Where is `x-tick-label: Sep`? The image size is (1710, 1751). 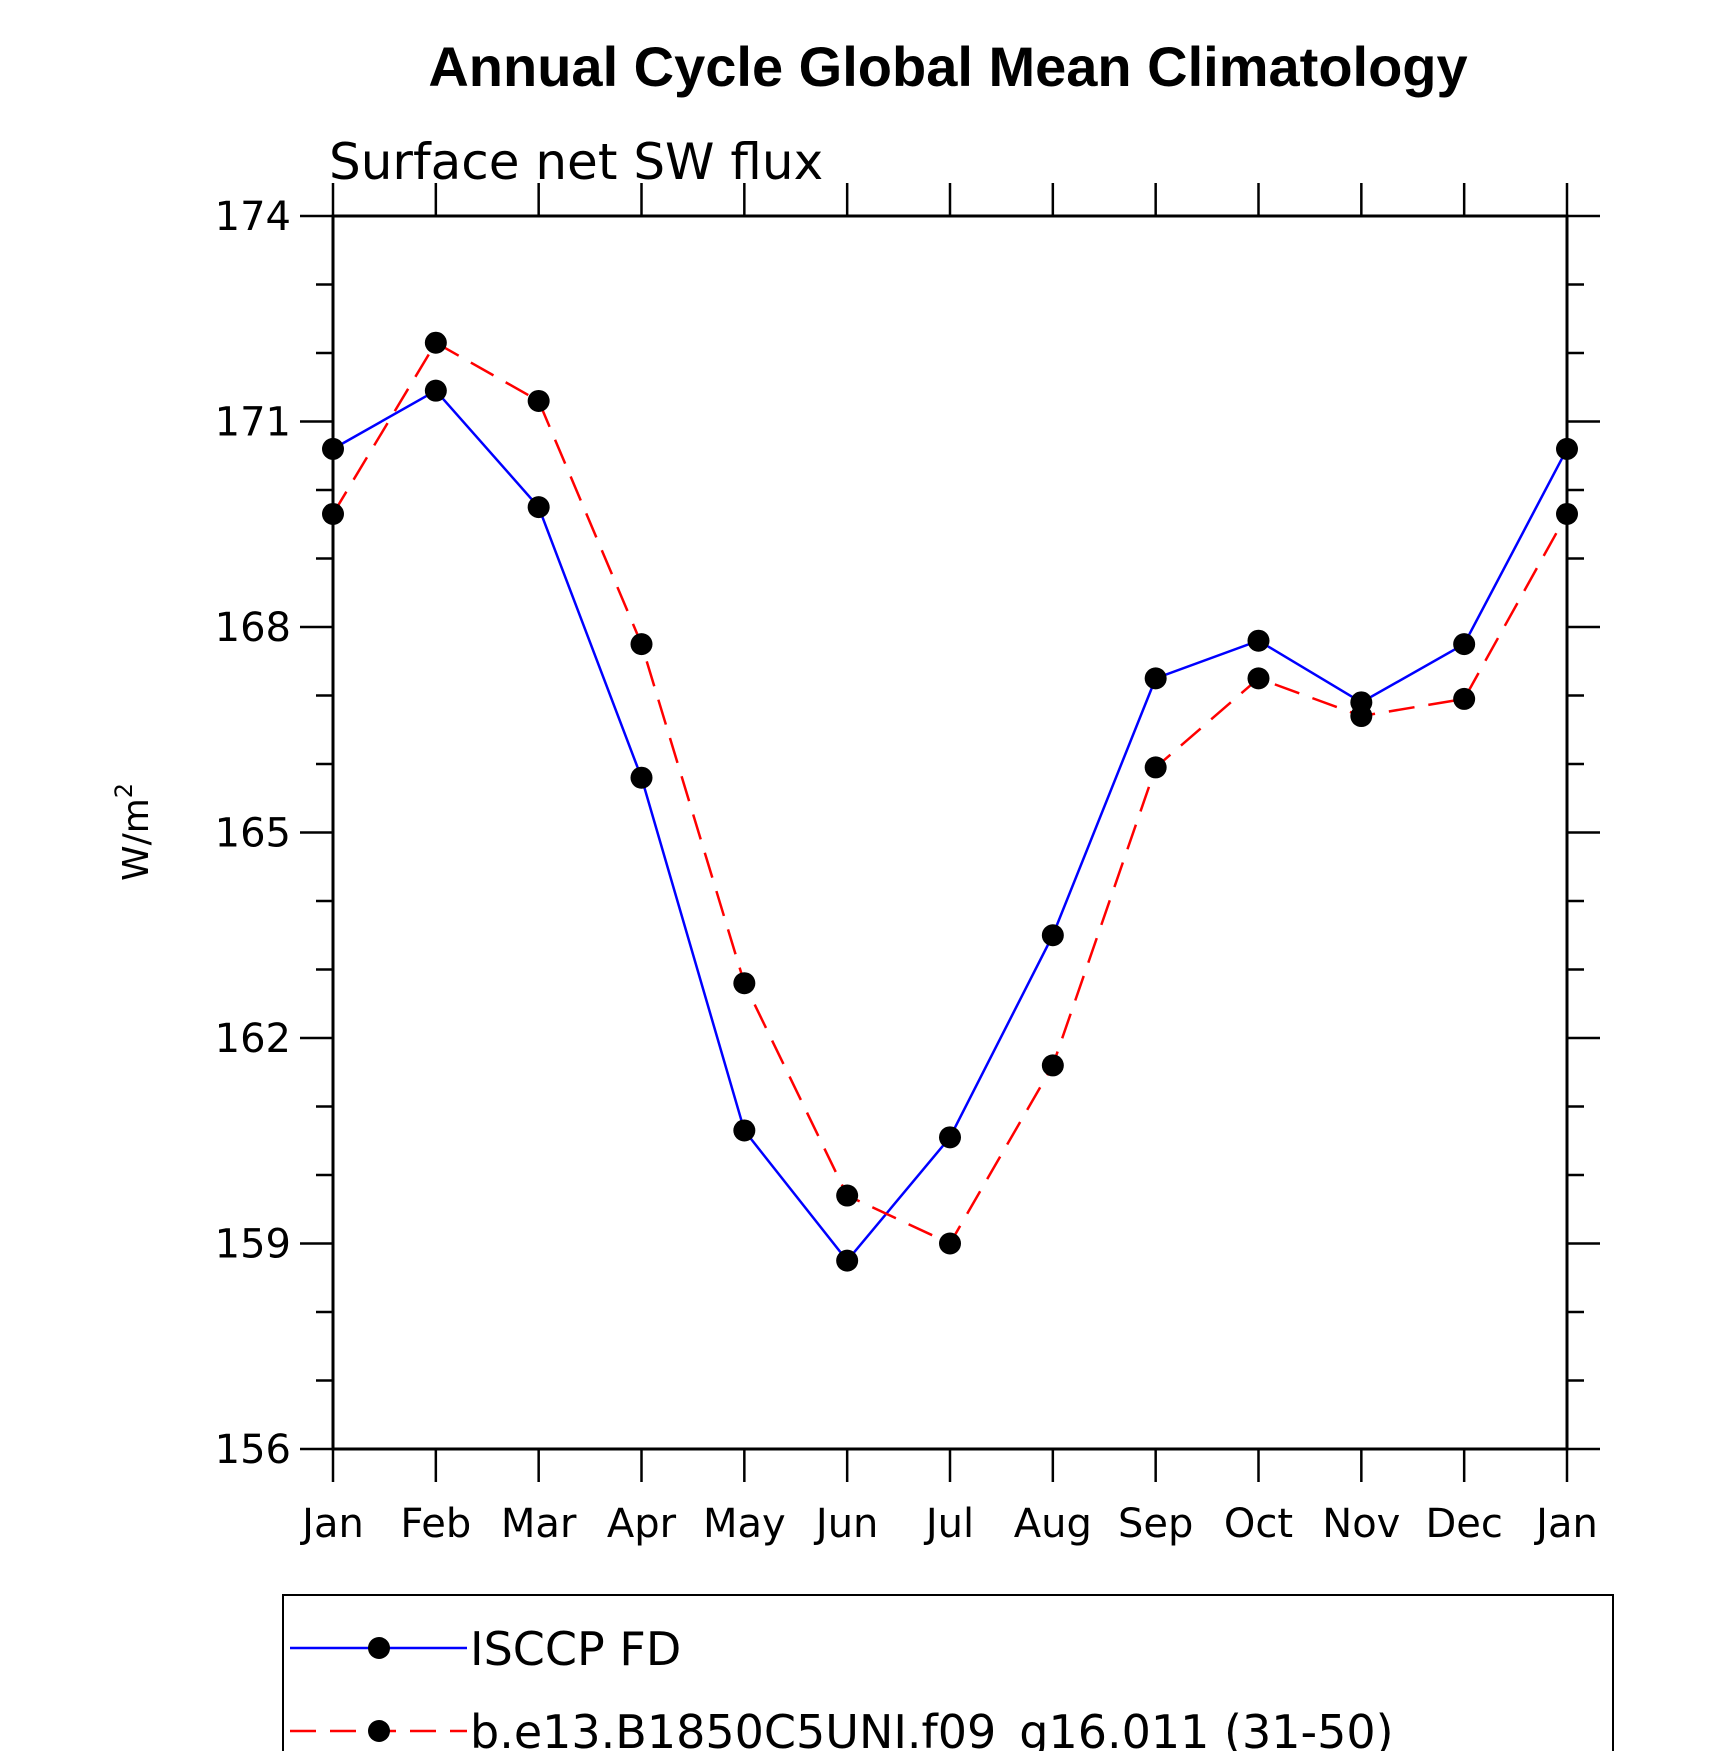 x-tick-label: Sep is located at coordinates (1155, 1524).